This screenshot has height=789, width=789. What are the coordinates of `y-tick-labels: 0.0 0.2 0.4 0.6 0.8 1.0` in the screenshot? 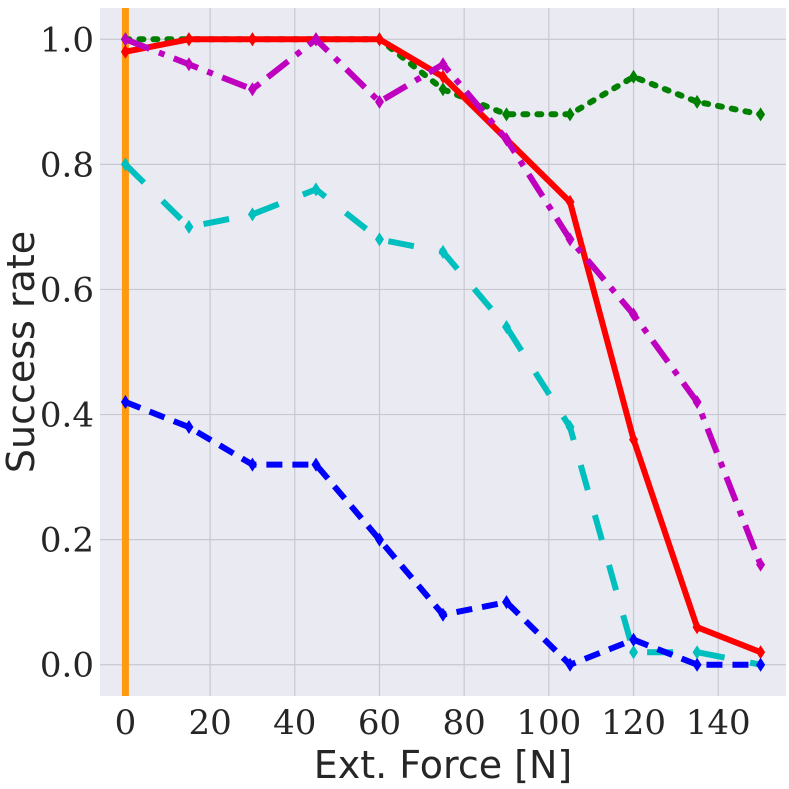 It's located at (67, 352).